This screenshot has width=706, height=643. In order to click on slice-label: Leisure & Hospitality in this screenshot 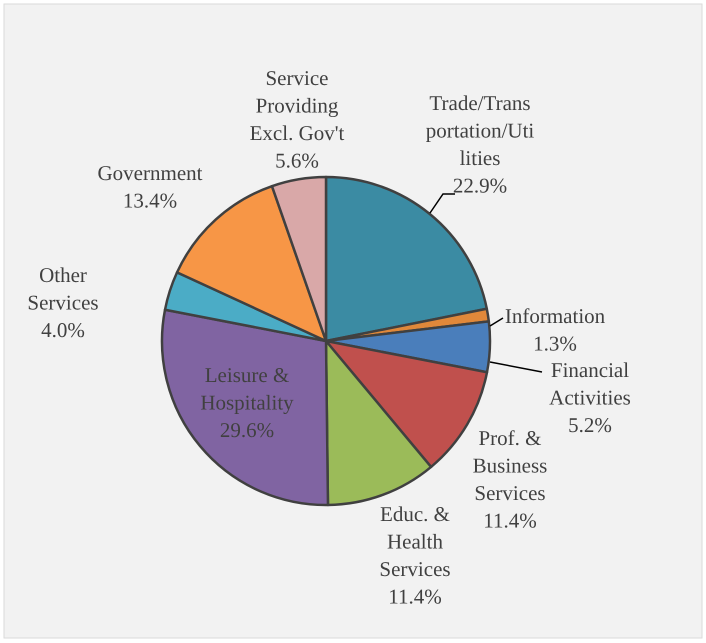, I will do `click(247, 388)`.